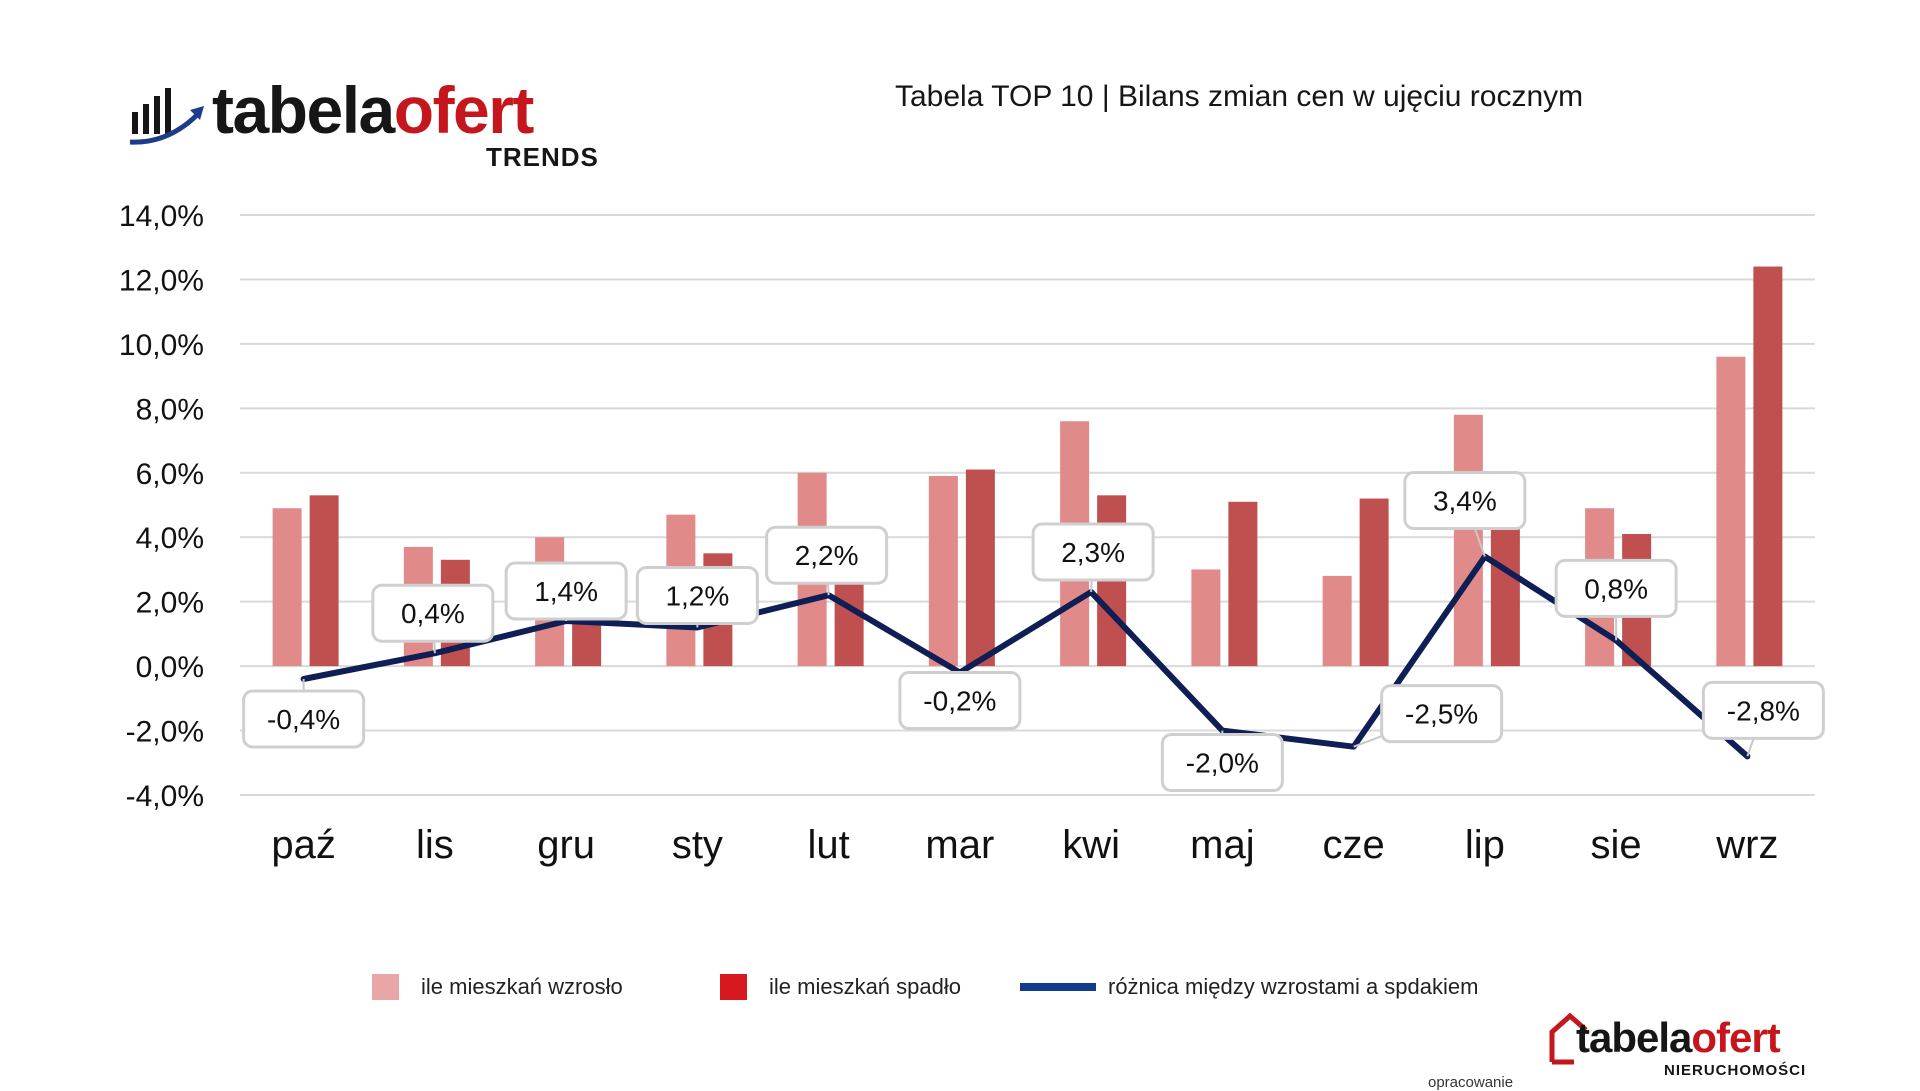 Image resolution: width=1920 pixels, height=1091 pixels. I want to click on data-label: 2,3%, so click(1093, 558).